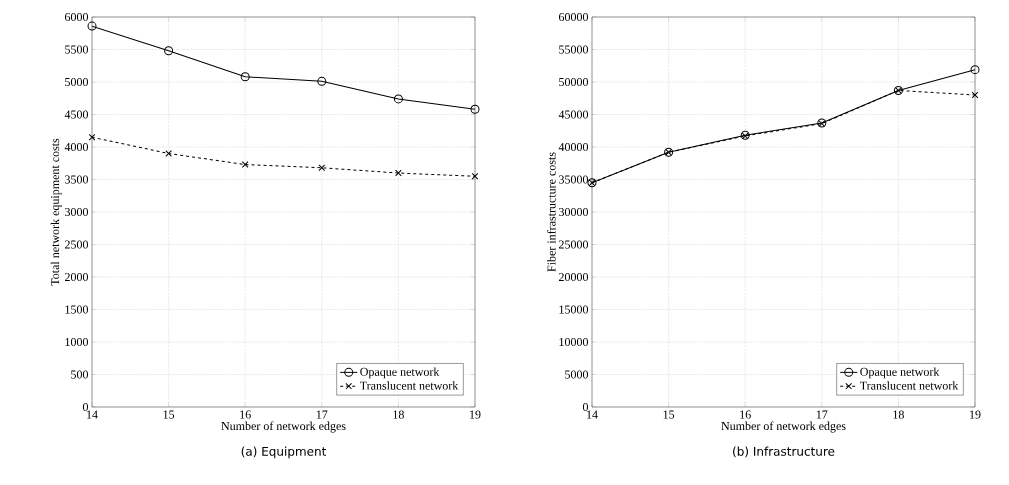  What do you see at coordinates (76, 17) in the screenshot?
I see `y-tick-label: 6000` at bounding box center [76, 17].